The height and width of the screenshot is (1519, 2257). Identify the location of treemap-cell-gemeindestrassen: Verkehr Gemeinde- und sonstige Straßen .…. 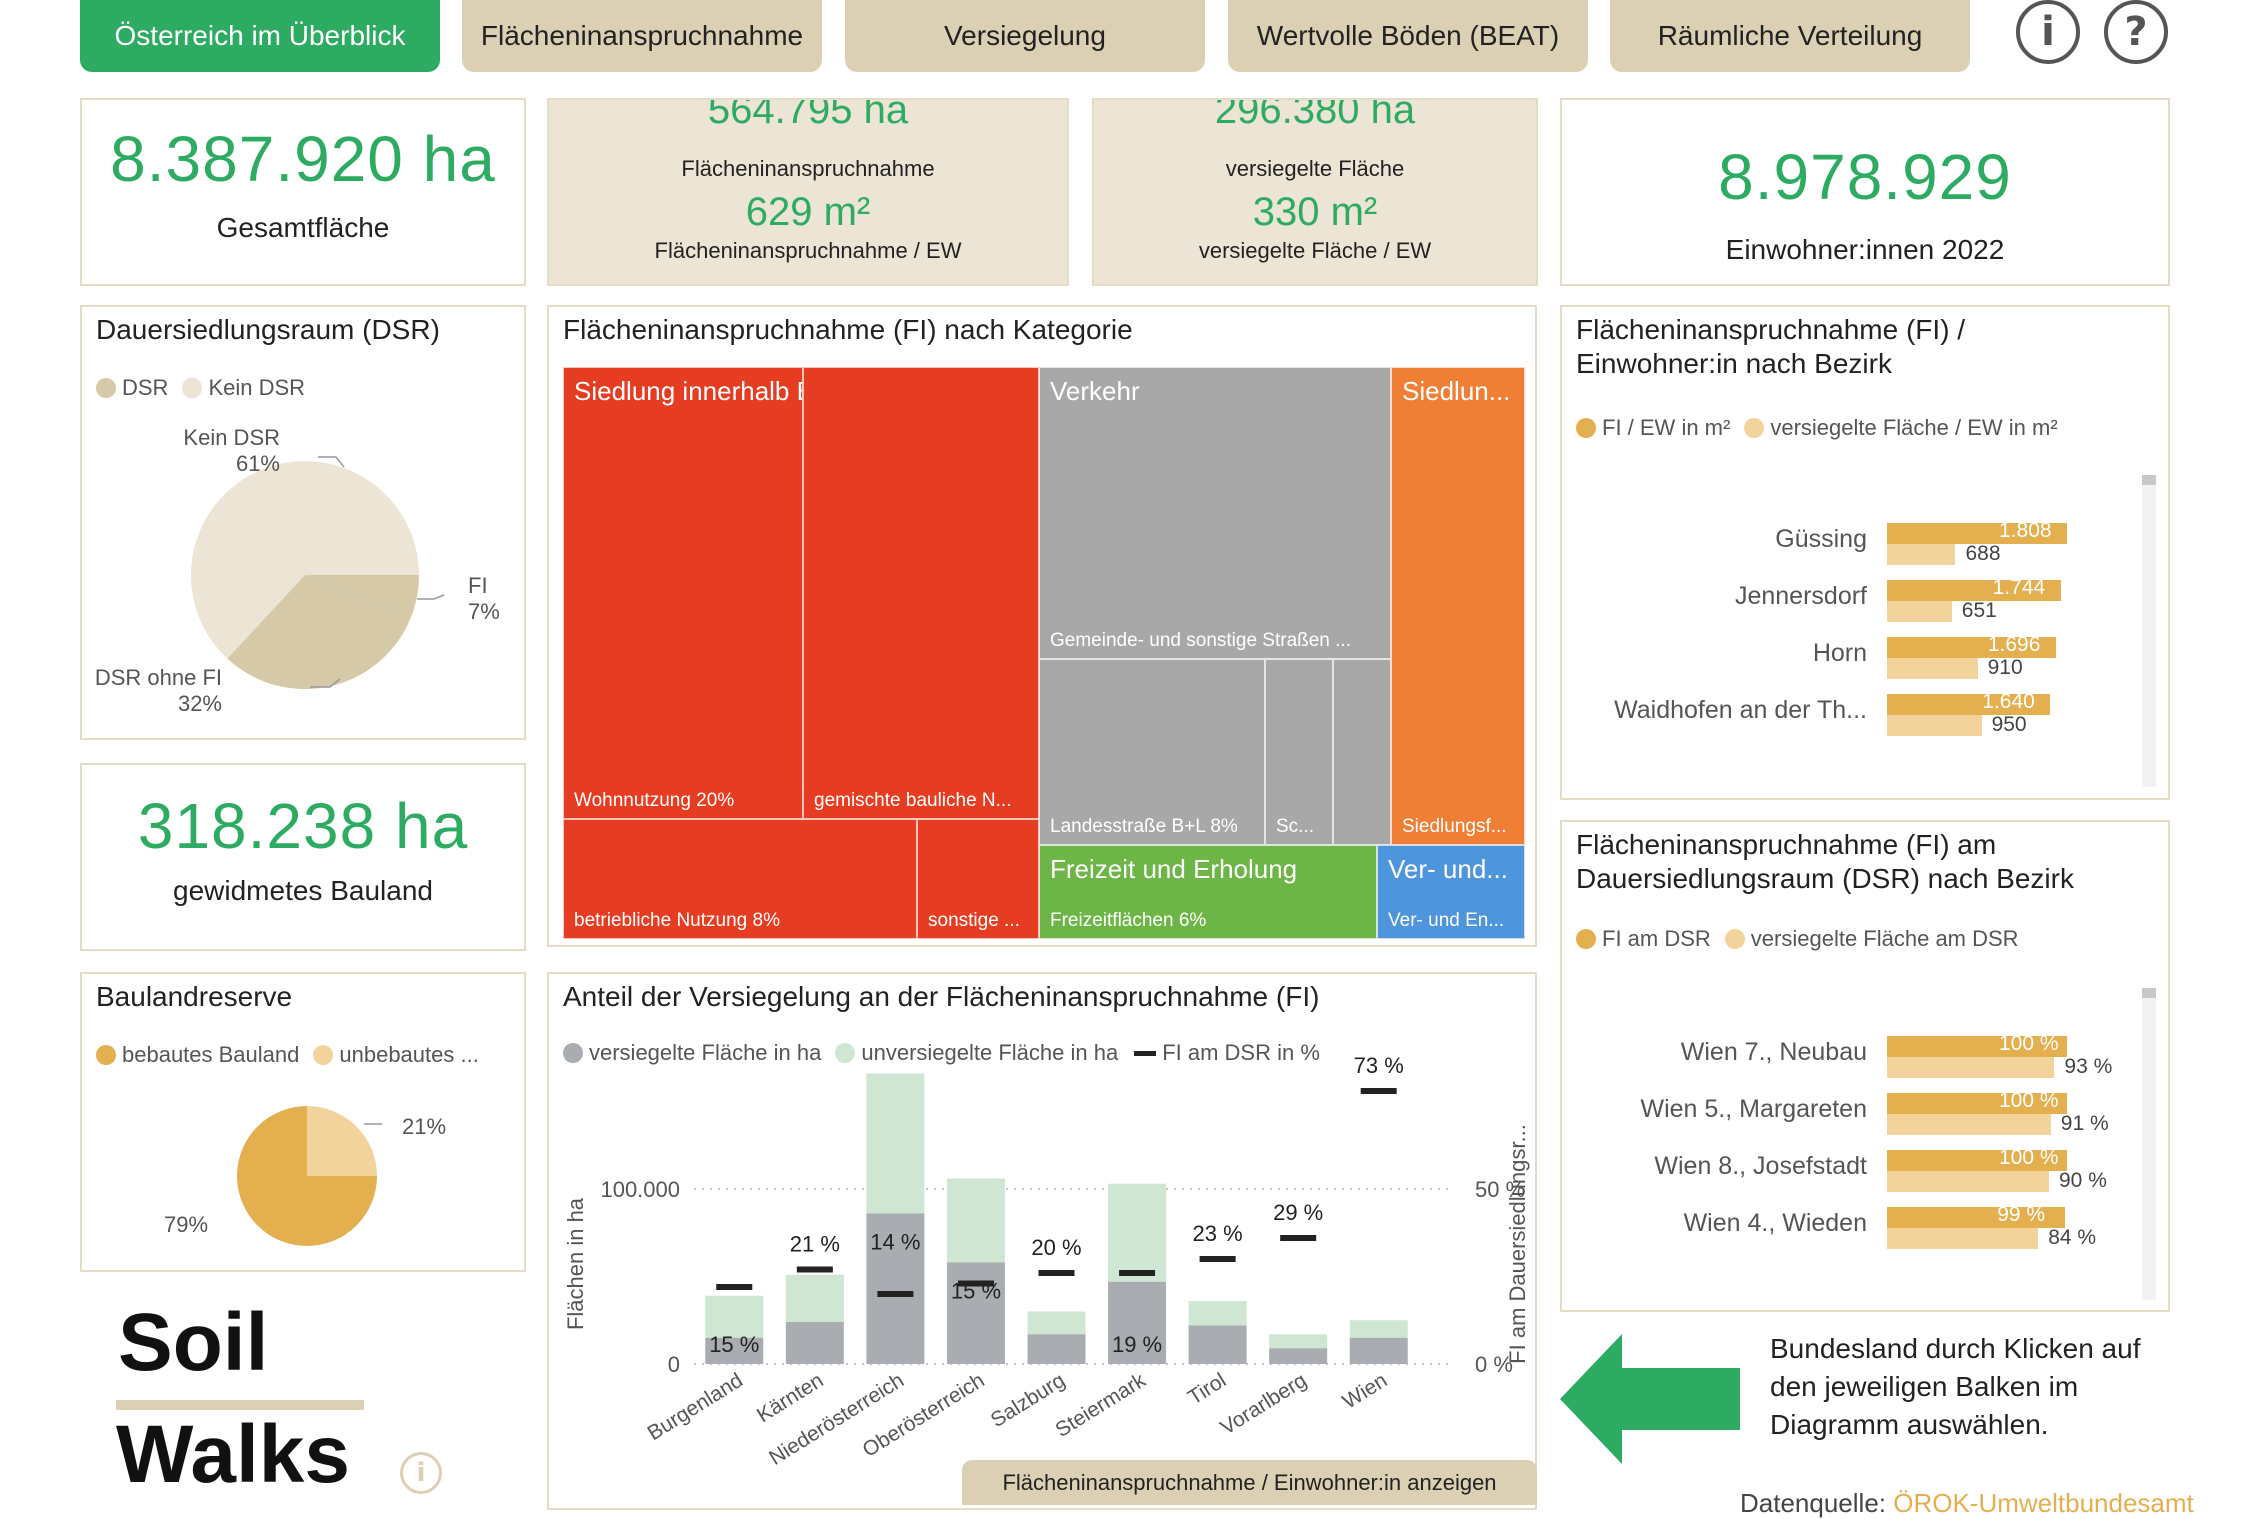
(1215, 513).